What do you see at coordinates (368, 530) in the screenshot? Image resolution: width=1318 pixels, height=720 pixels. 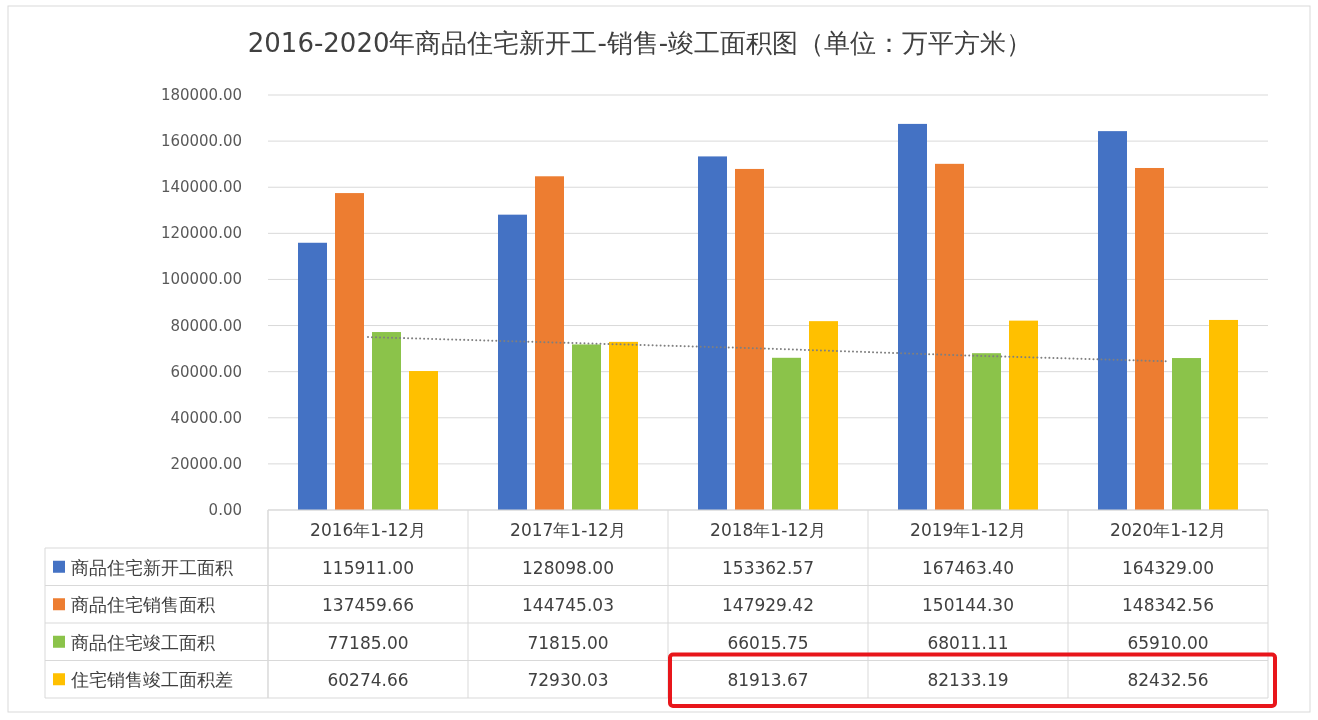 I see `x-tick-label: 2016年1-12月` at bounding box center [368, 530].